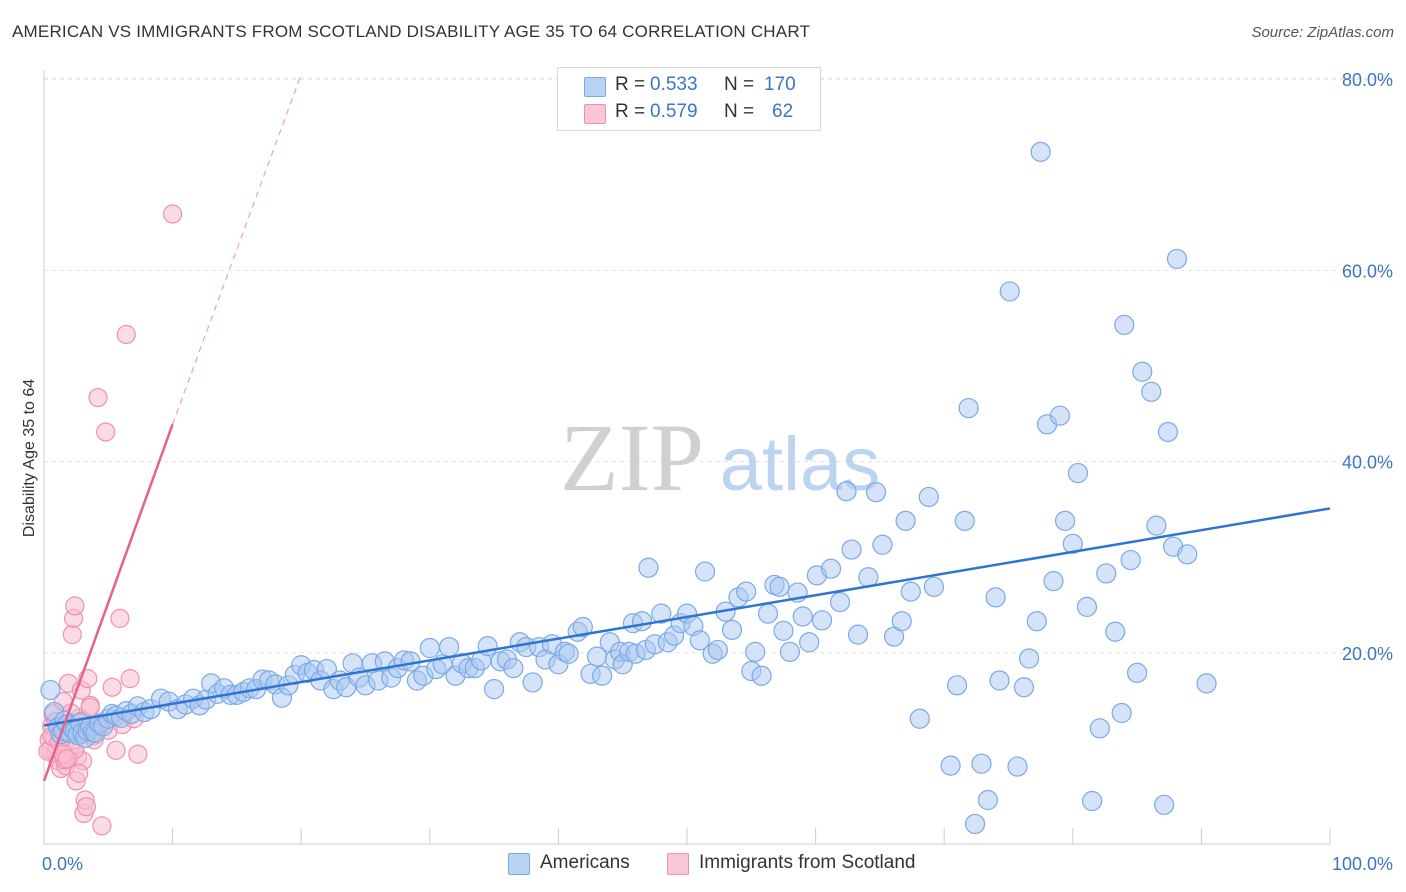 Image resolution: width=1406 pixels, height=892 pixels. Describe the element at coordinates (585, 862) in the screenshot. I see `bottom-legend-label-americans: Americans` at that location.